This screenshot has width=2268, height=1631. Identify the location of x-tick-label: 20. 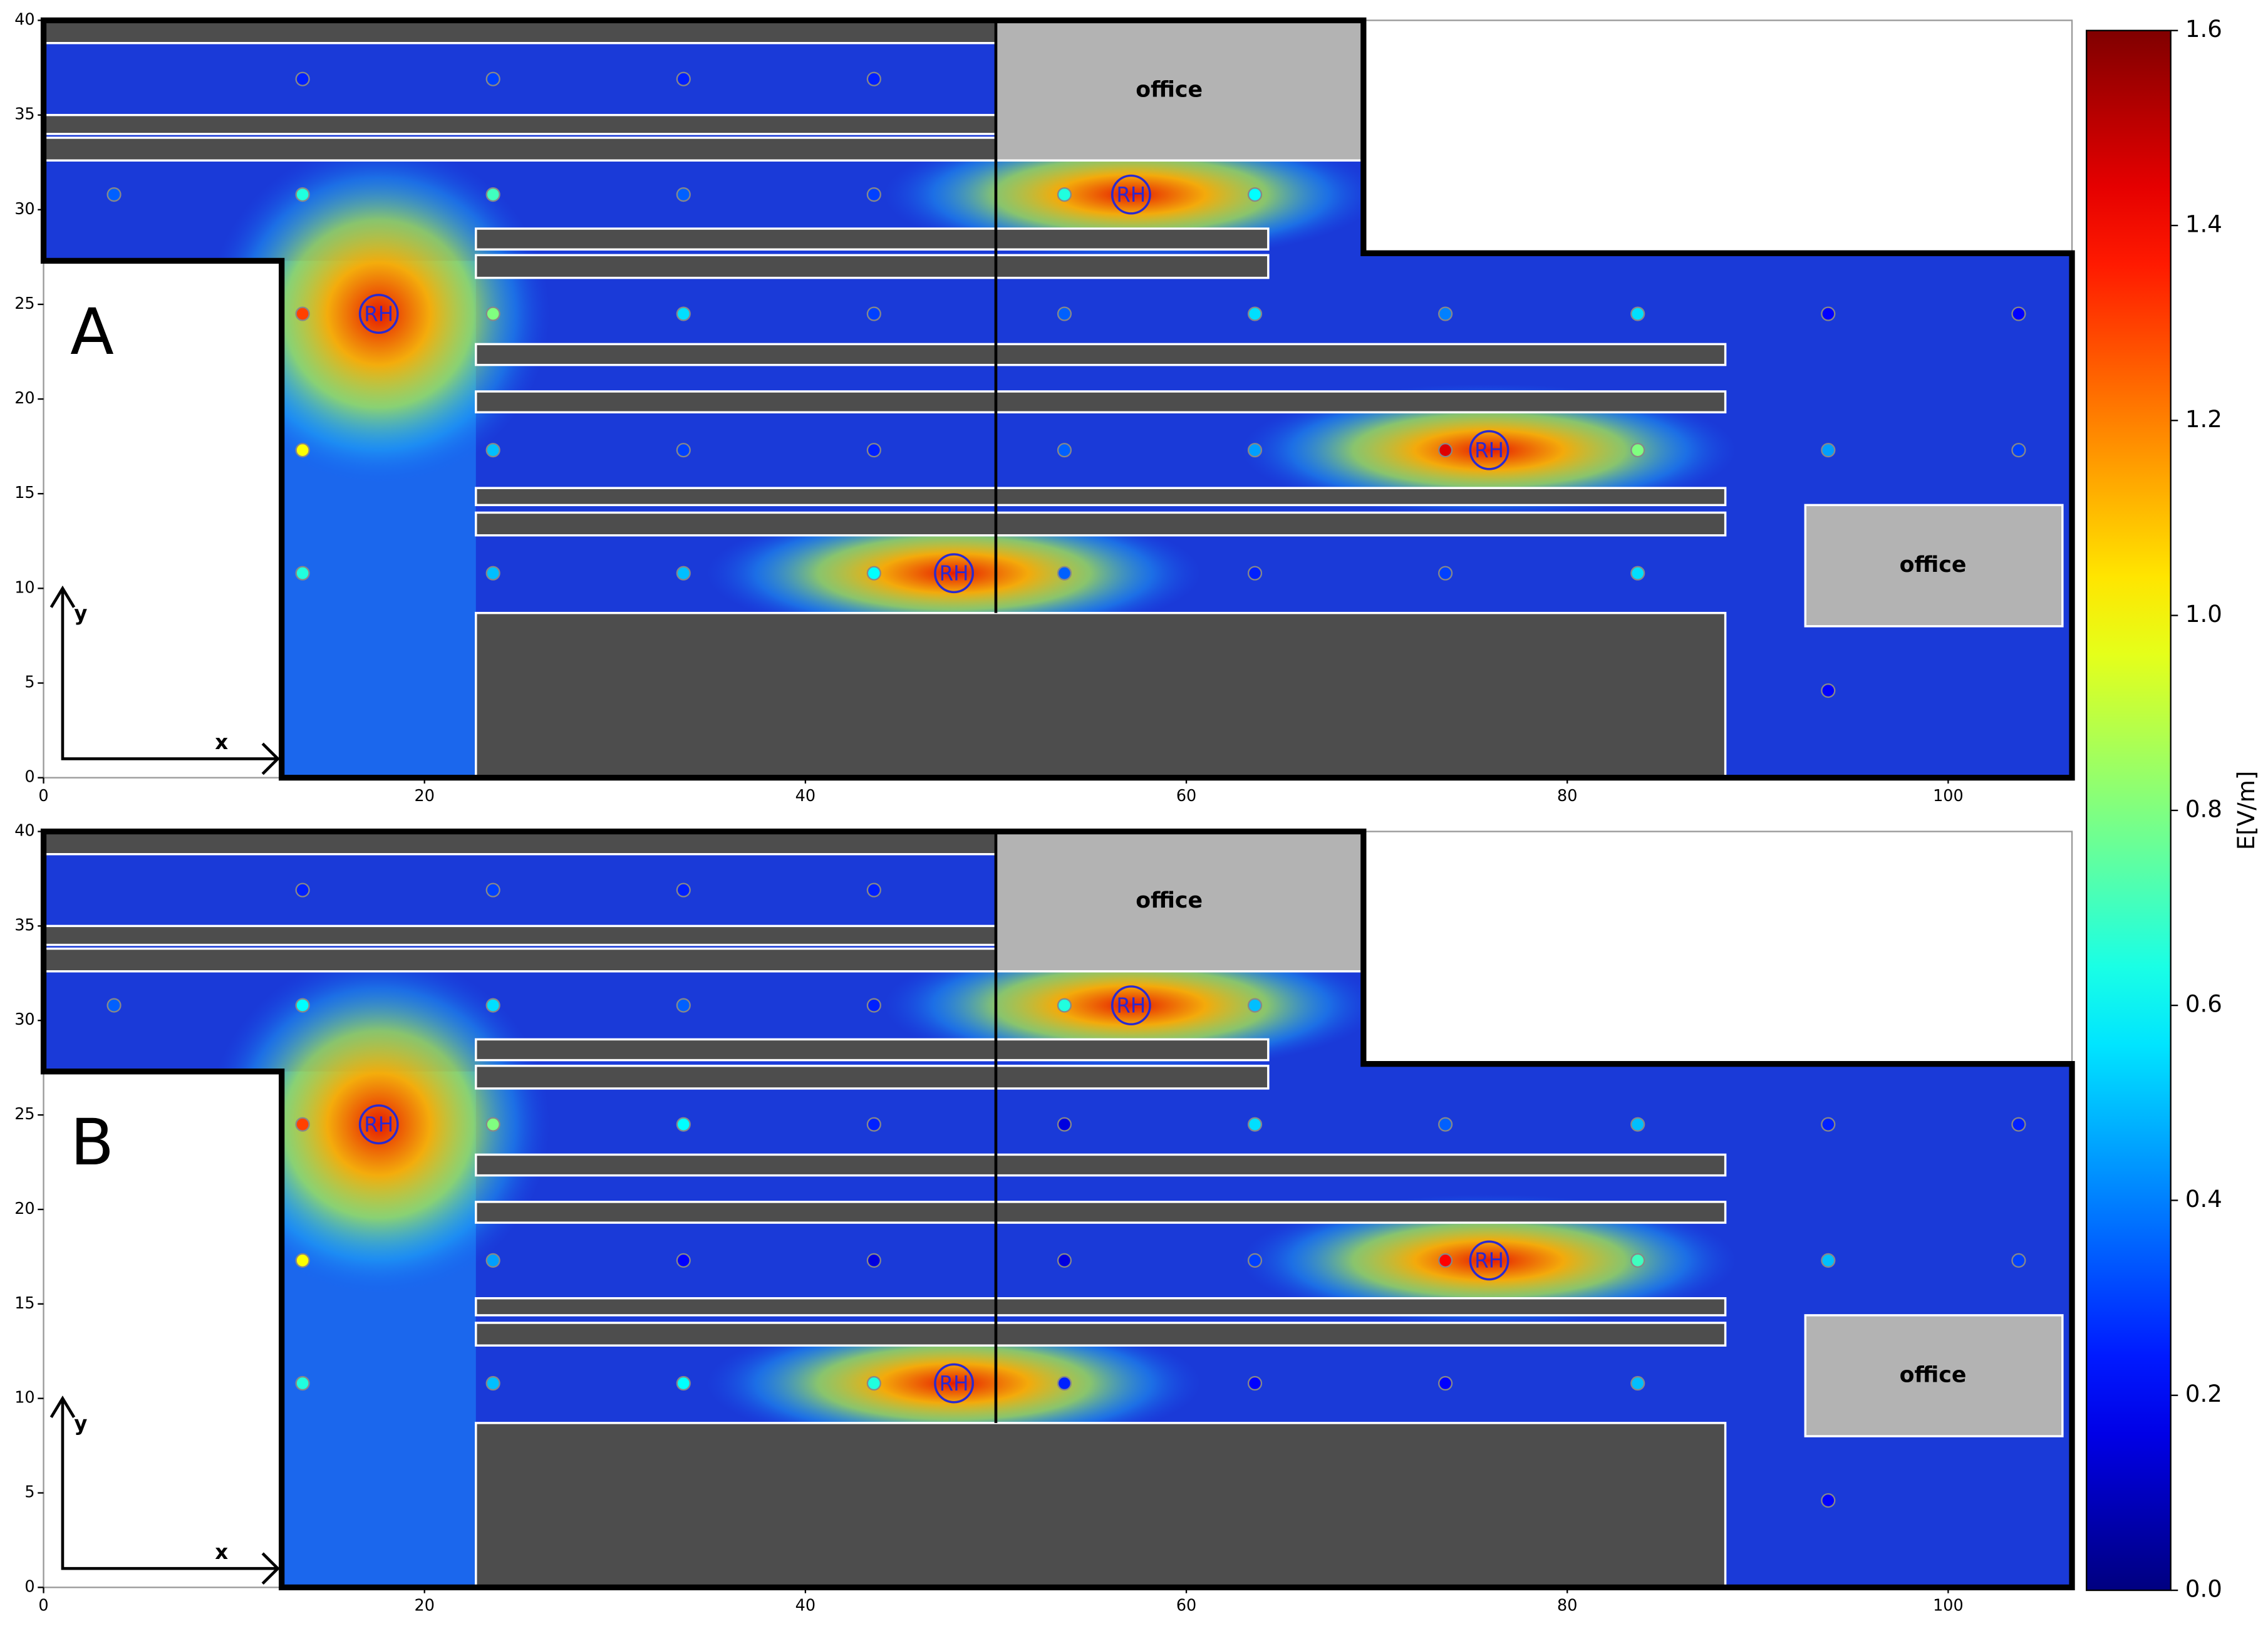
(424, 796).